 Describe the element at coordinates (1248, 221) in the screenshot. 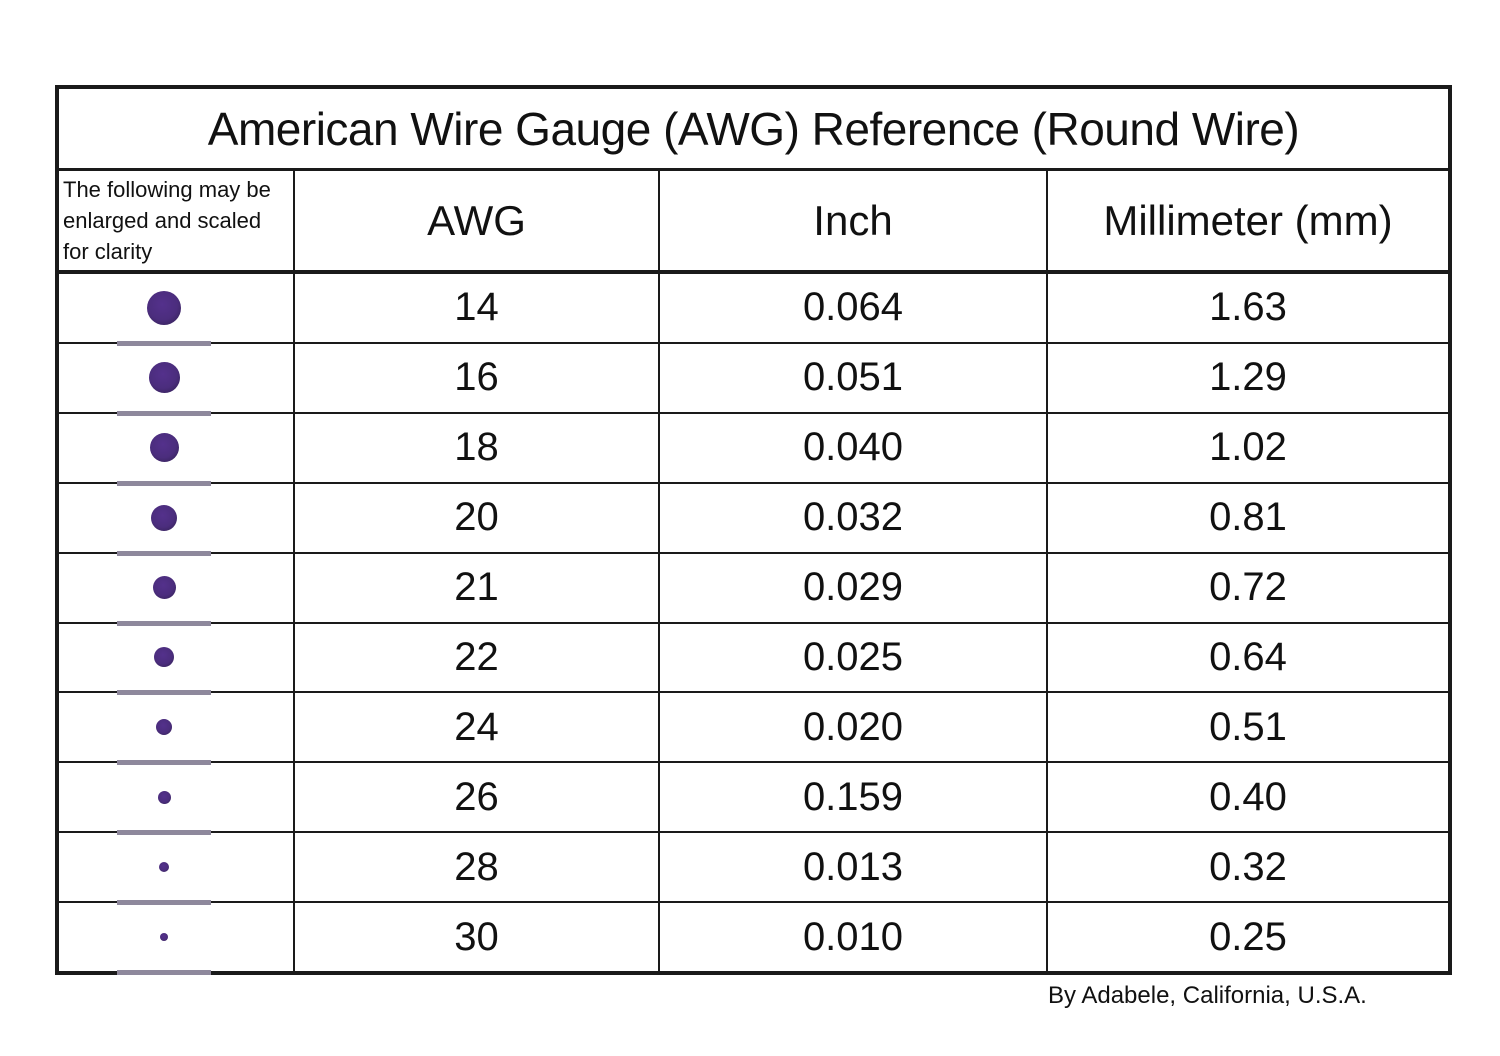

I see `column-header-mm: Millimeter (mm)` at that location.